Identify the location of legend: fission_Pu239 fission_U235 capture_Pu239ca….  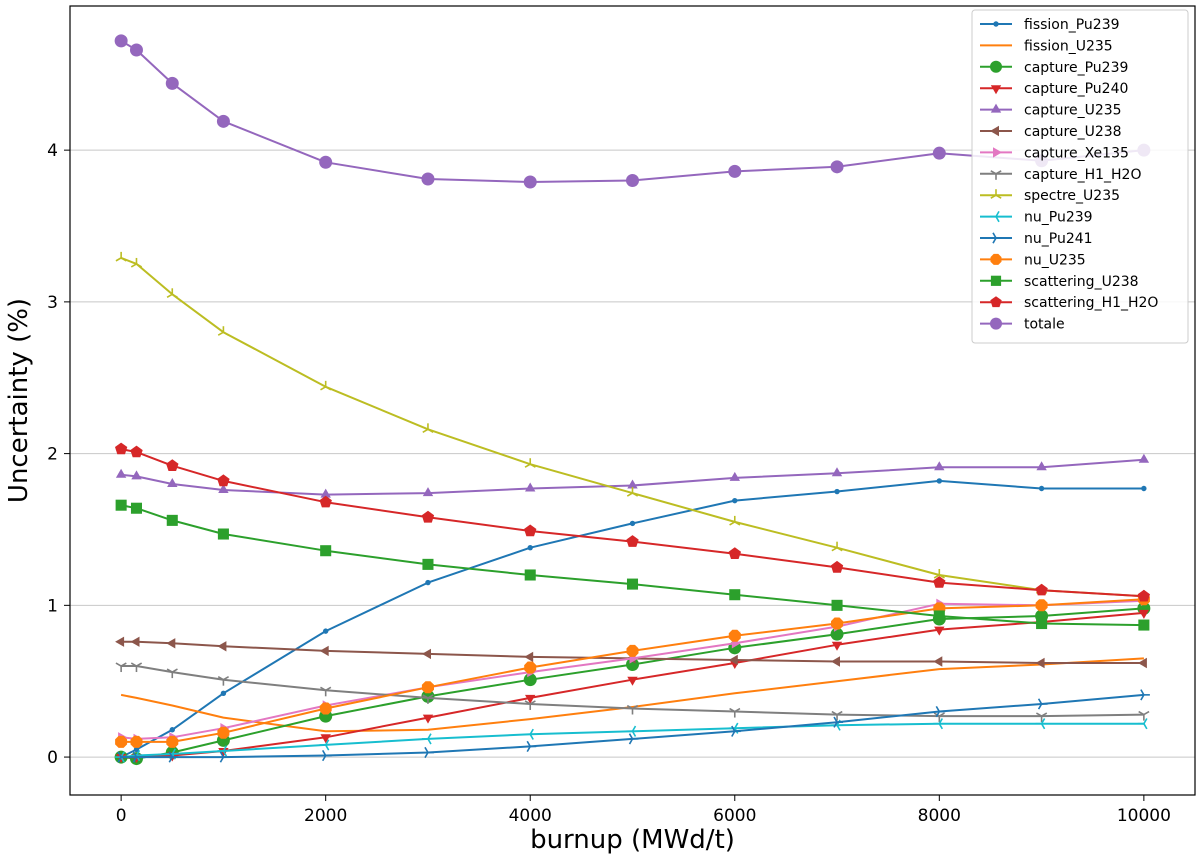
(1080, 176).